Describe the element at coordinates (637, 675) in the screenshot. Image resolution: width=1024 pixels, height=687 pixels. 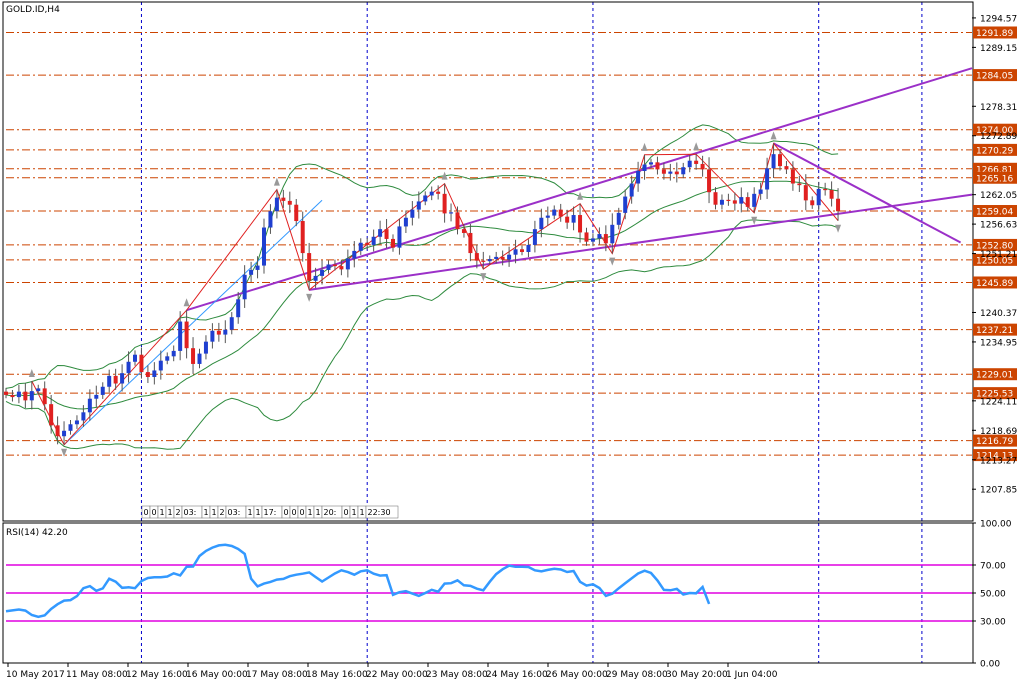
I see `time-axis-label: 29 May 08:00` at that location.